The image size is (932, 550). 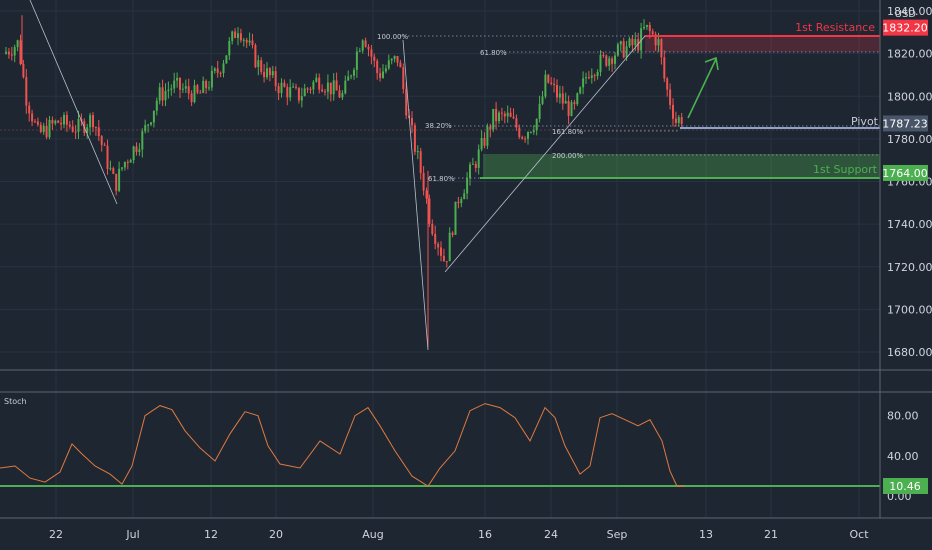 What do you see at coordinates (681, 166) in the screenshot?
I see `support-zone` at bounding box center [681, 166].